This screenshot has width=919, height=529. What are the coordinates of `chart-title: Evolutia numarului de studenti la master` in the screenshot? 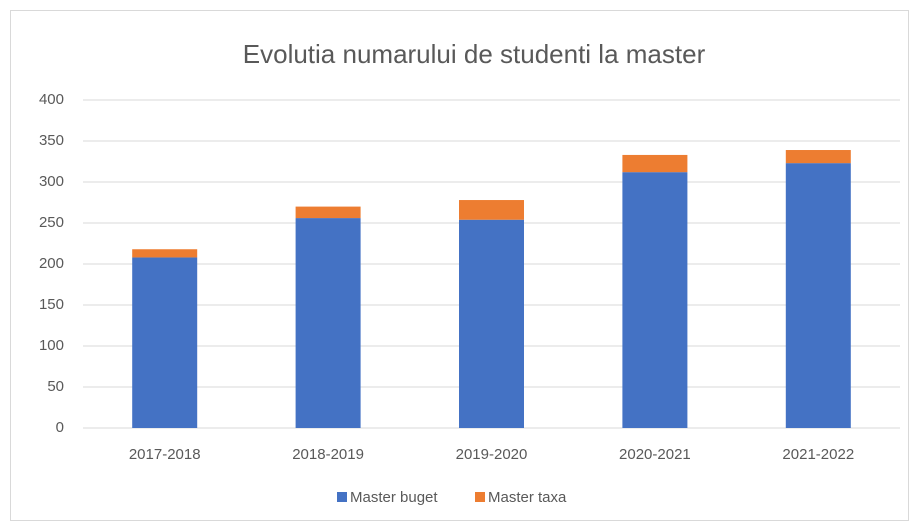 It's located at (474, 54).